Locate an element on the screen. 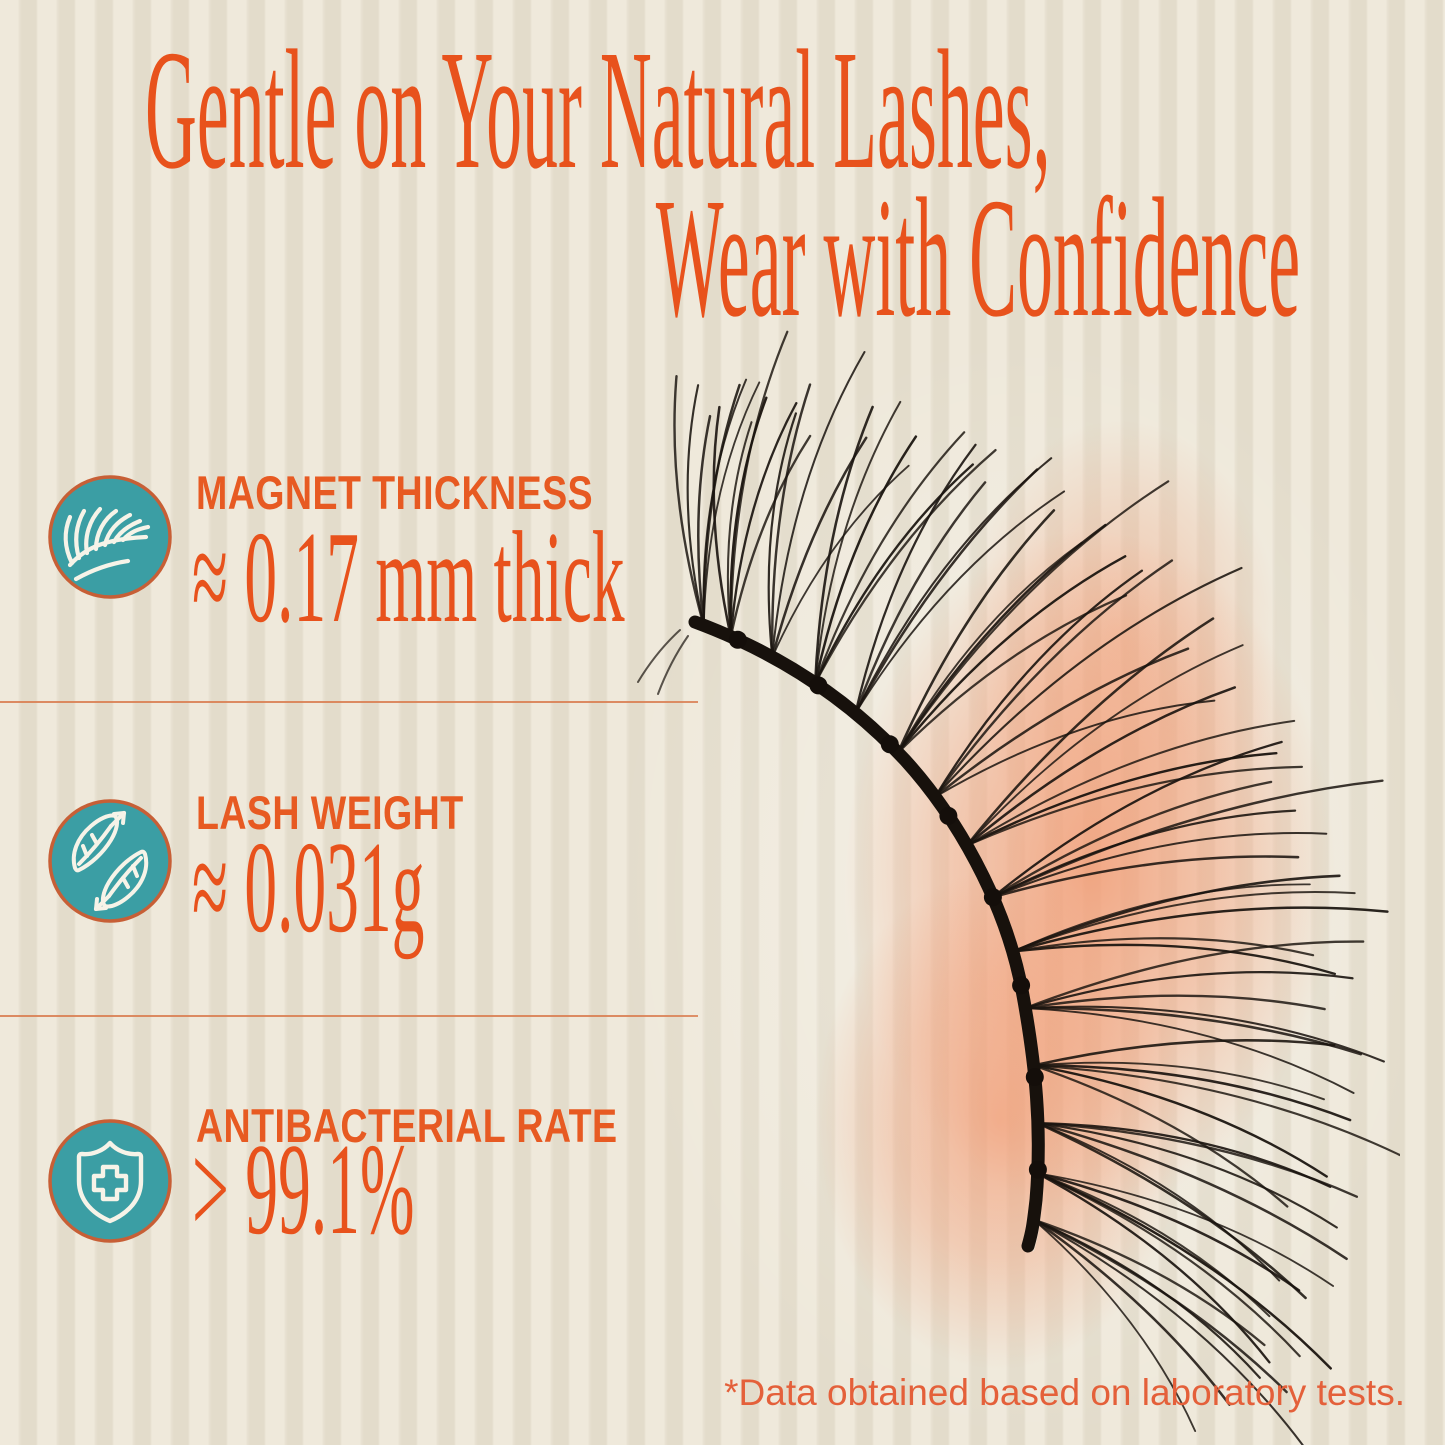  feature-label-lash-weight: LASH WEIGHT is located at coordinates (330, 812).